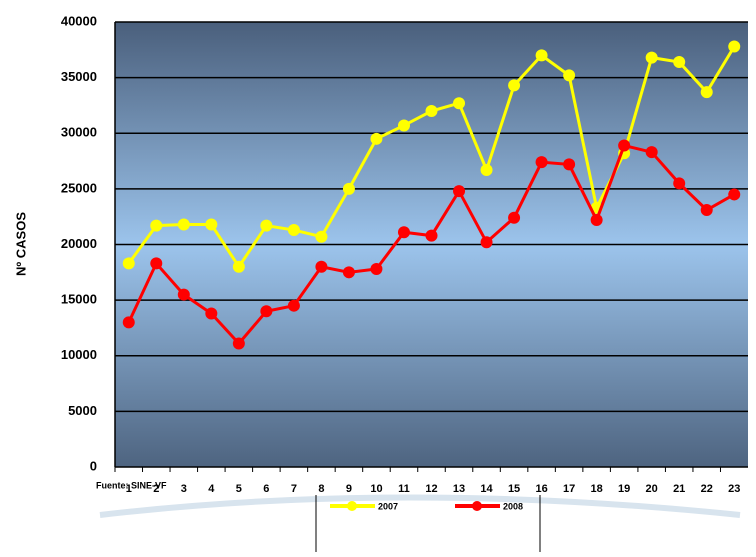 Image resolution: width=756 pixels, height=557 pixels. I want to click on x-tick-label: 23, so click(734, 489).